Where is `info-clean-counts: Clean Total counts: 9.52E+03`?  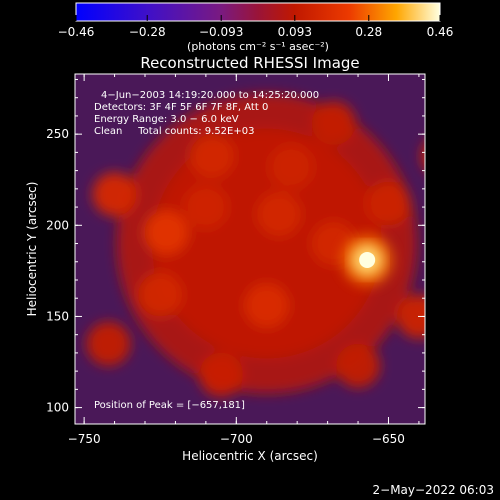 info-clean-counts: Clean Total counts: 9.52E+03 is located at coordinates (174, 131).